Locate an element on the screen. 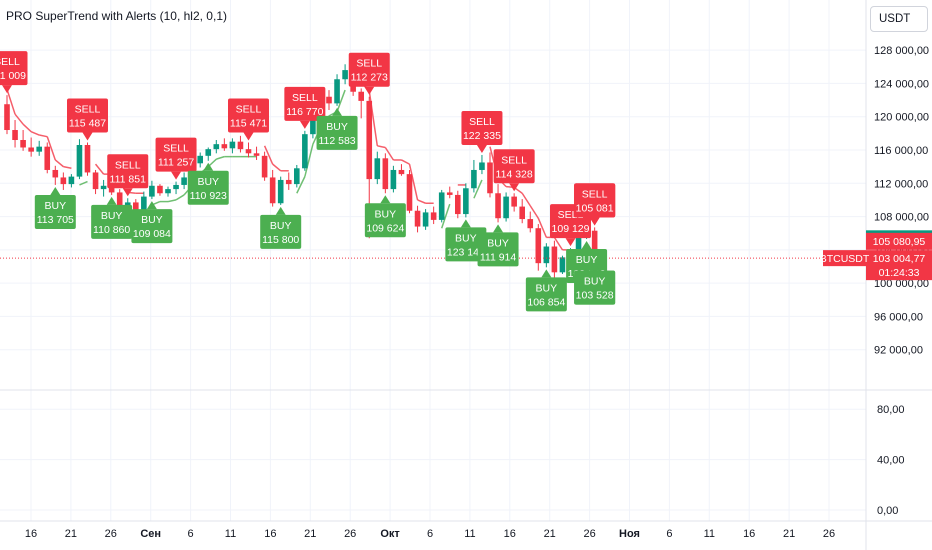  buy-signal-label: BUY 109 084 is located at coordinates (152, 222).